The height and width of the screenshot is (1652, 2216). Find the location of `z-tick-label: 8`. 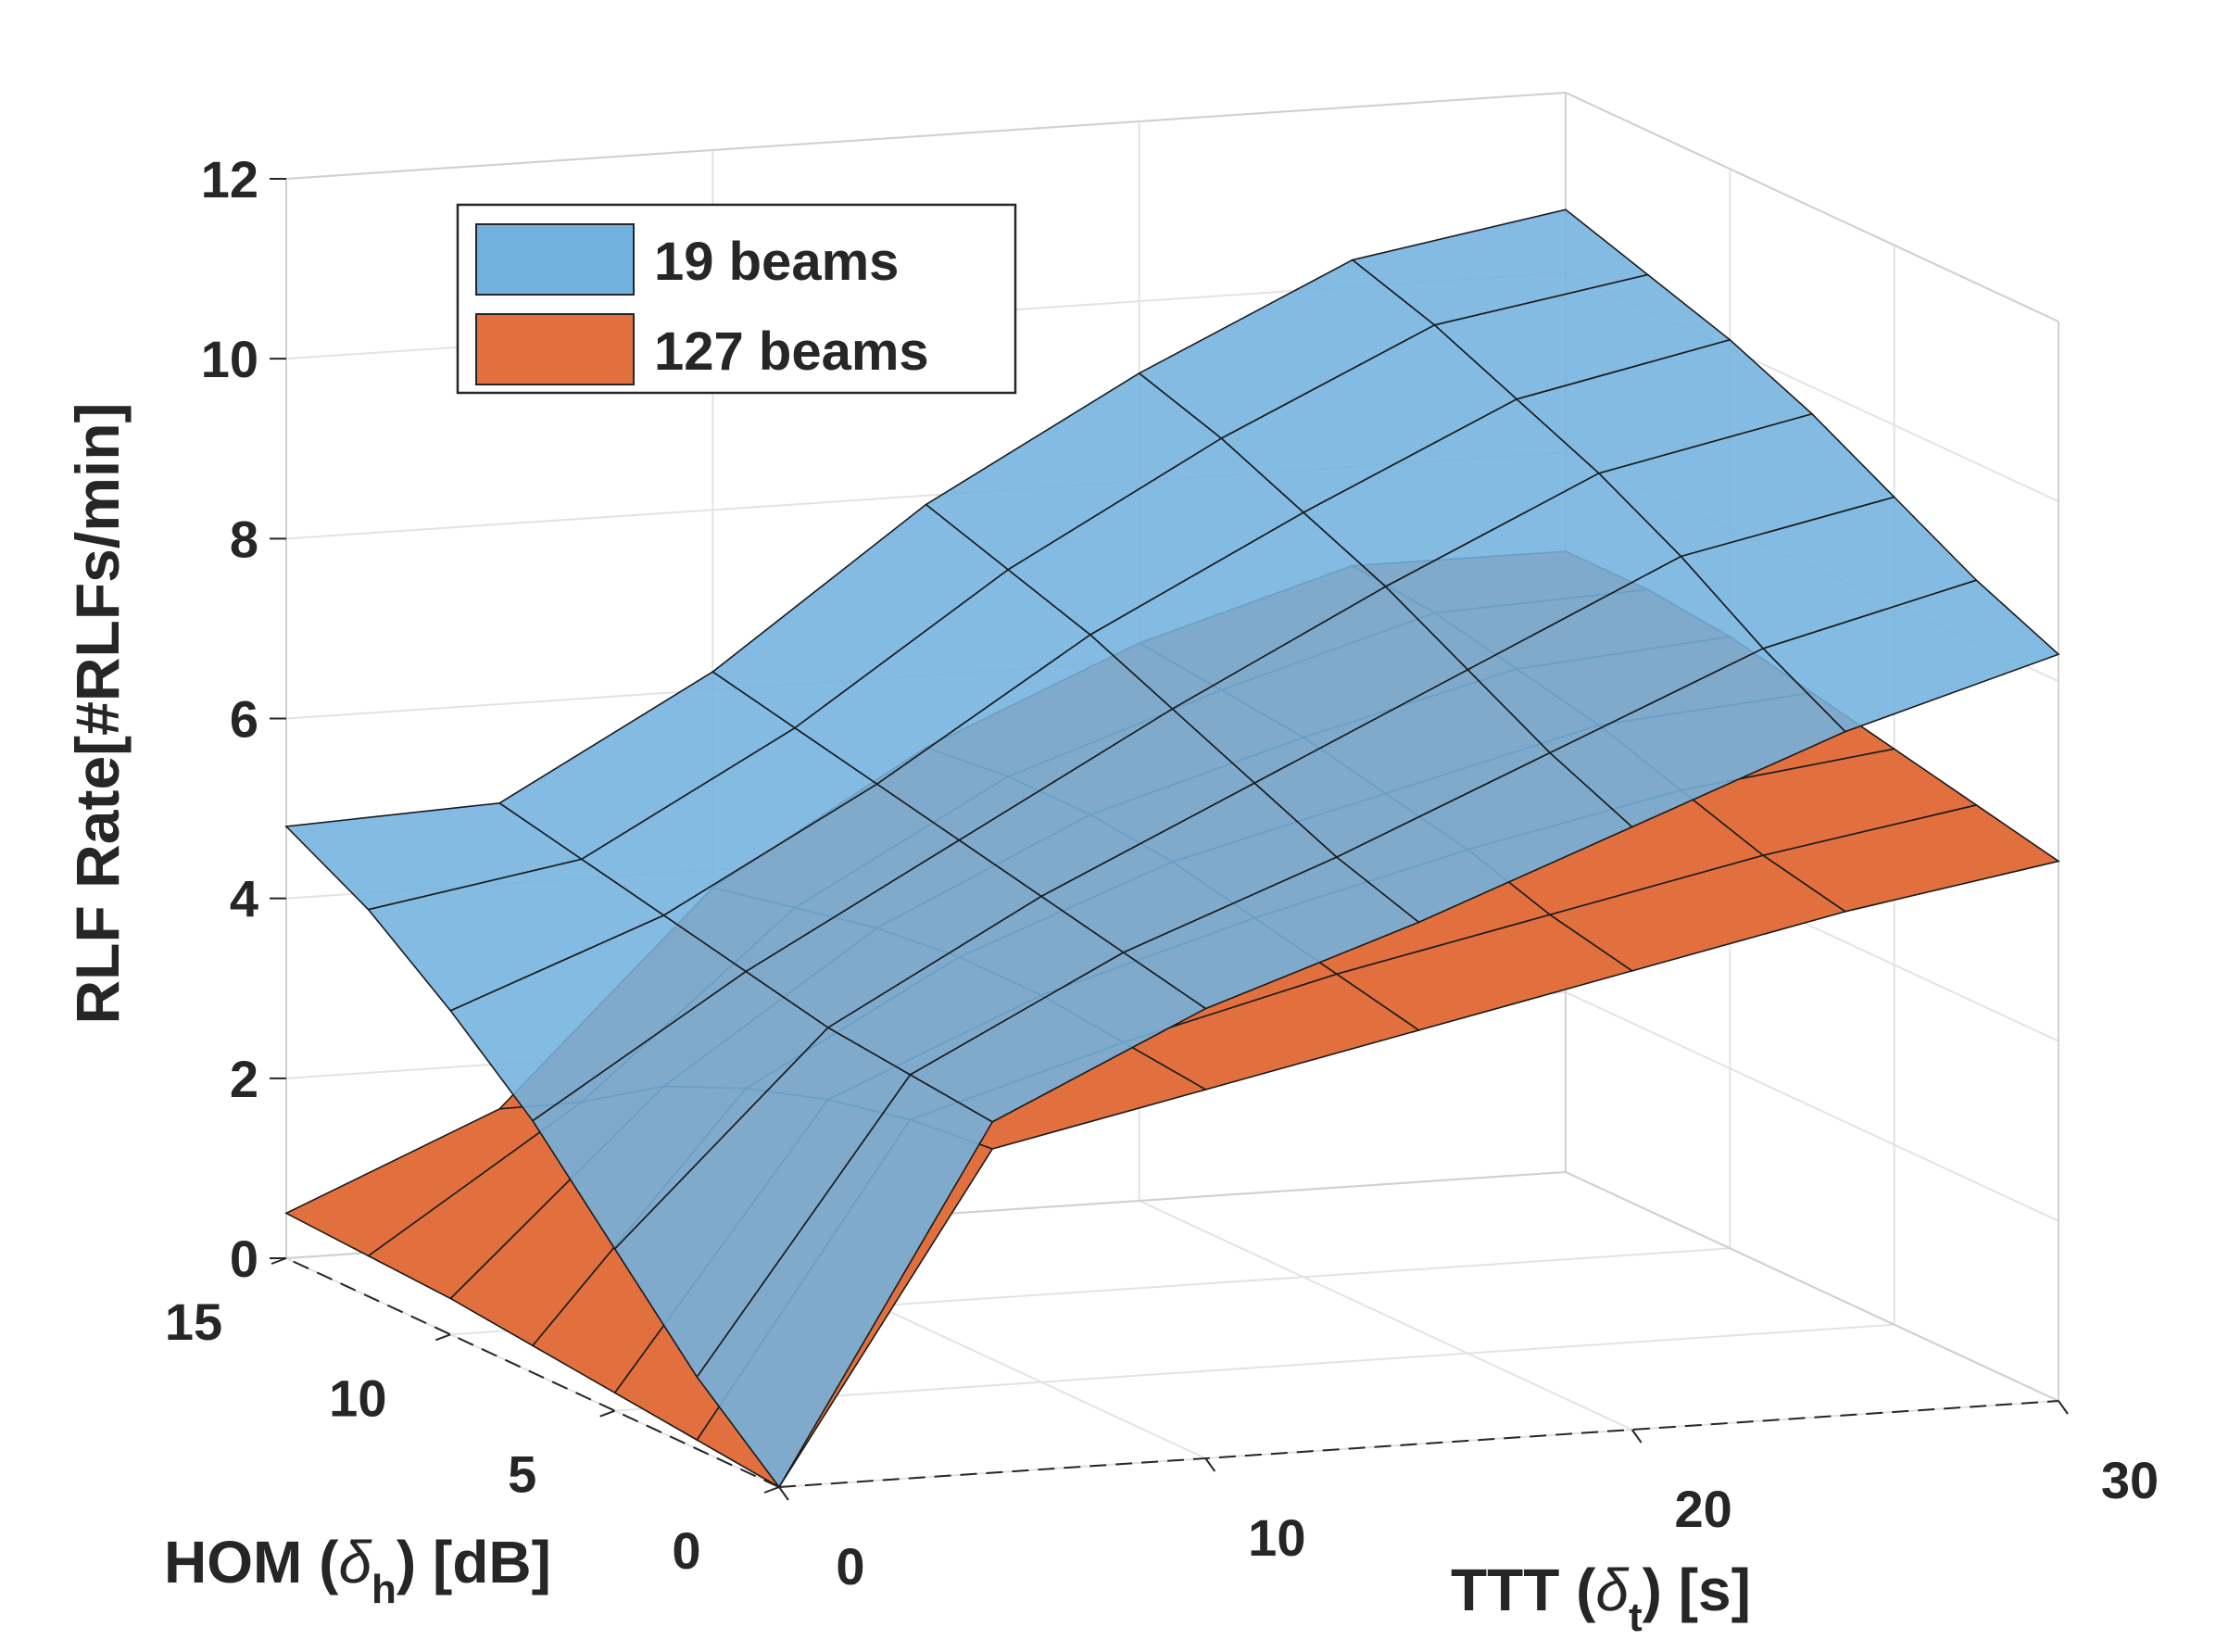

z-tick-label: 8 is located at coordinates (244, 539).